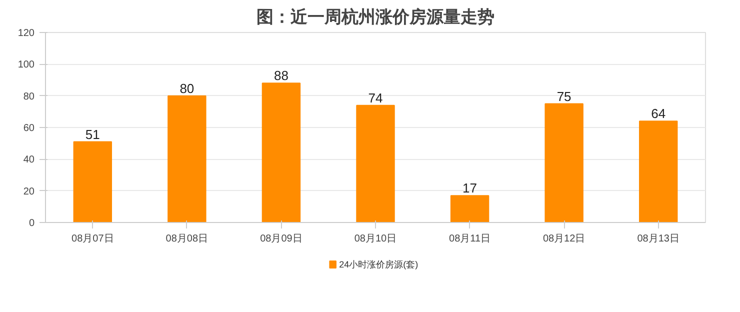 This screenshot has width=740, height=312. Describe the element at coordinates (31, 223) in the screenshot. I see `y-tick-label: 0` at that location.